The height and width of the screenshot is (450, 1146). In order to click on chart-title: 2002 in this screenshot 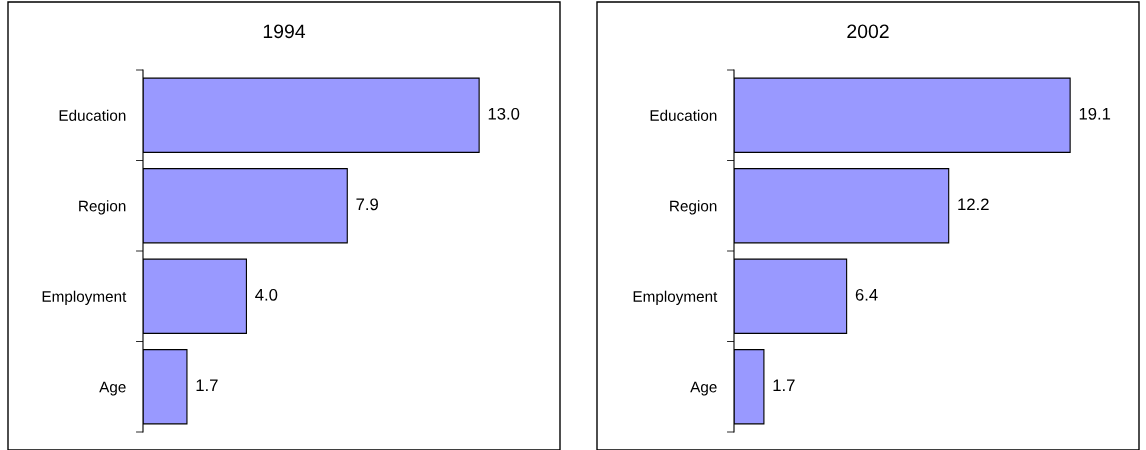, I will do `click(868, 31)`.